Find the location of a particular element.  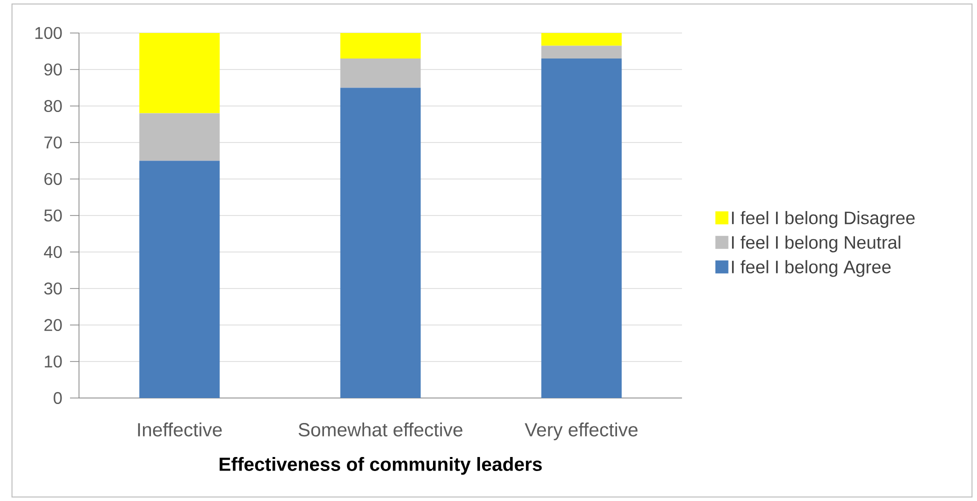

y-tick-label: 0 is located at coordinates (58, 398).